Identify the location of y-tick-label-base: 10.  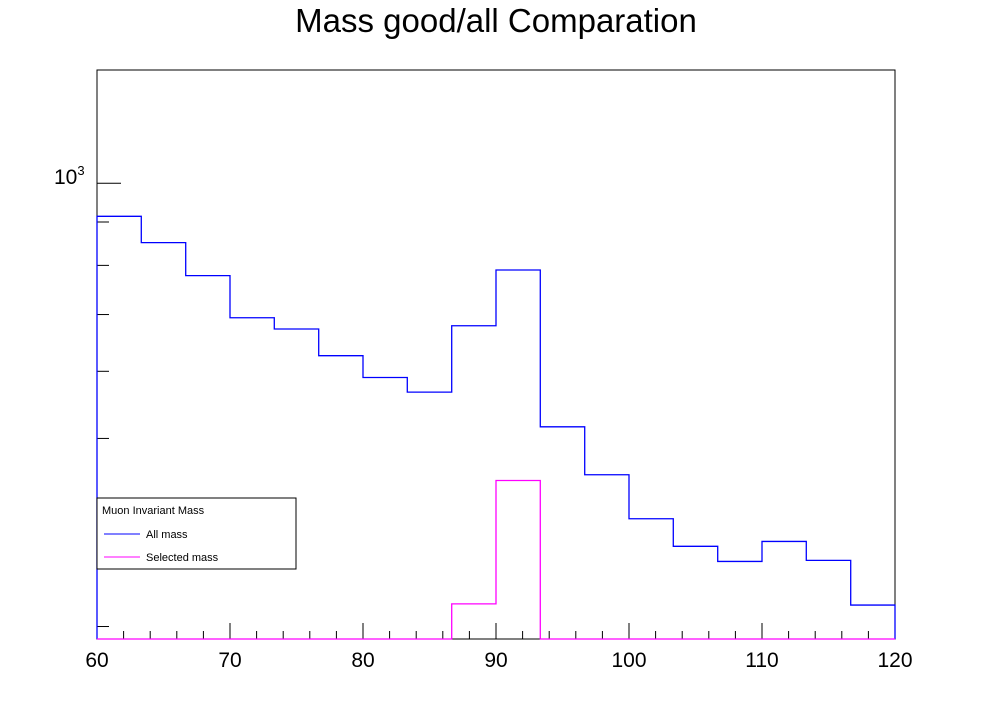
(65, 177).